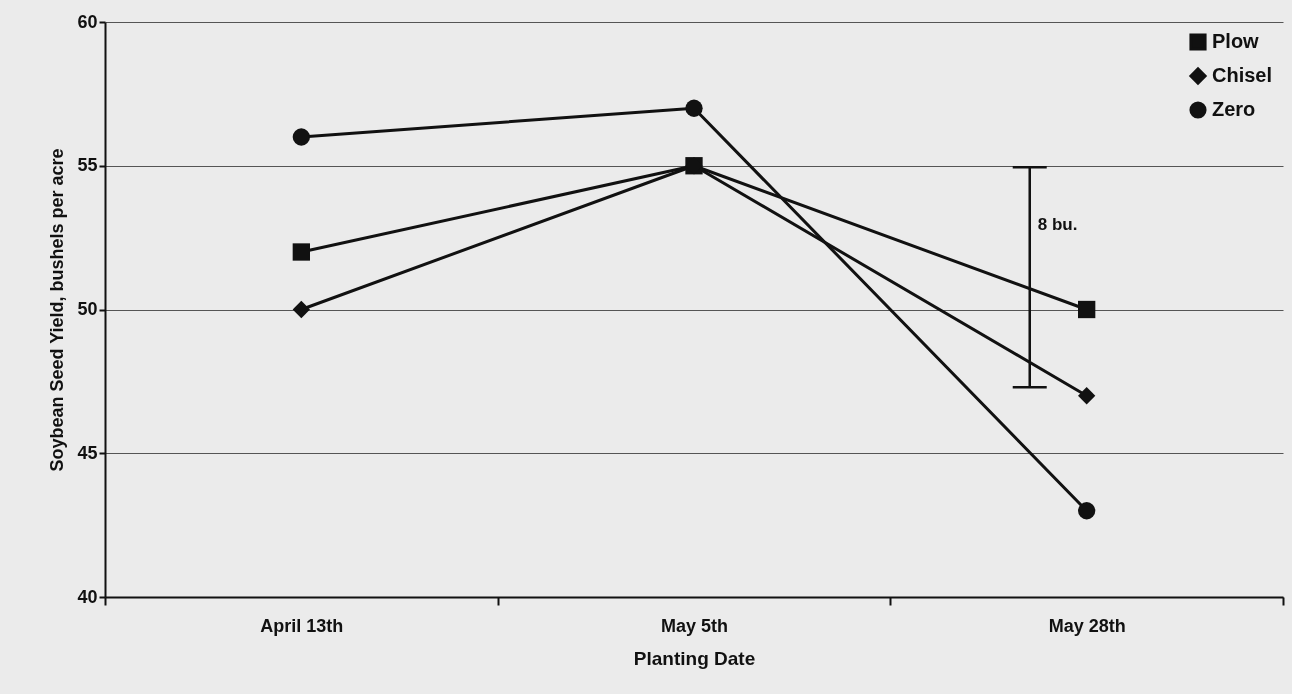 This screenshot has height=694, width=1292. What do you see at coordinates (1234, 109) in the screenshot?
I see `legend-label: Zero` at bounding box center [1234, 109].